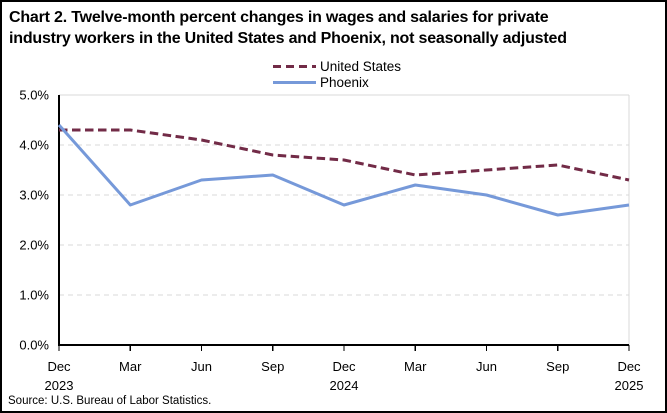  Describe the element at coordinates (294, 82) in the screenshot. I see `legend-swatch-phoenix-solid-line` at that location.